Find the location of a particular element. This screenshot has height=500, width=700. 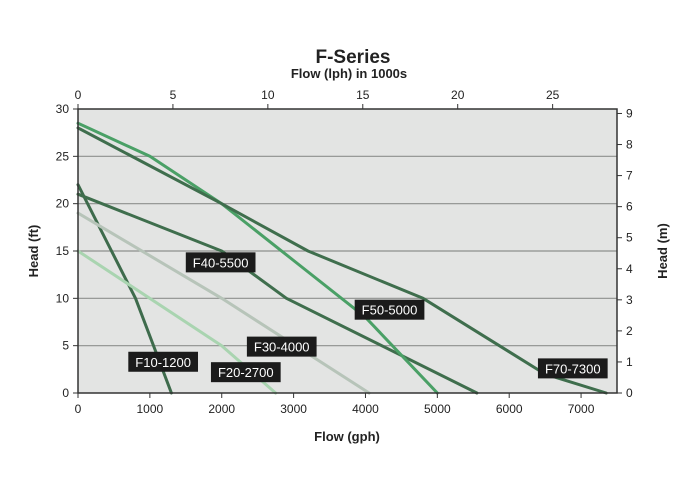

x-tick-label: 7000 is located at coordinates (581, 409).